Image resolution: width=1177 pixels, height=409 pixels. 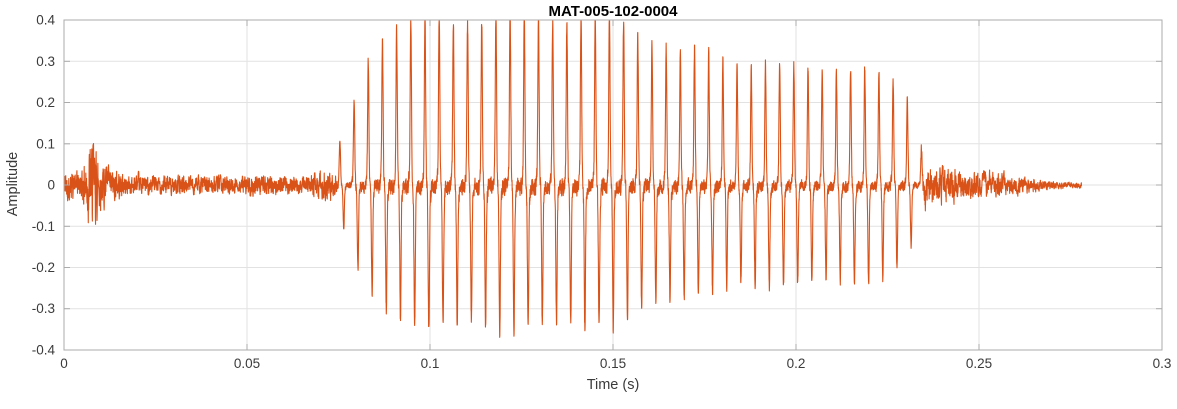 What do you see at coordinates (796, 363) in the screenshot?
I see `x-tick-label: 0.2` at bounding box center [796, 363].